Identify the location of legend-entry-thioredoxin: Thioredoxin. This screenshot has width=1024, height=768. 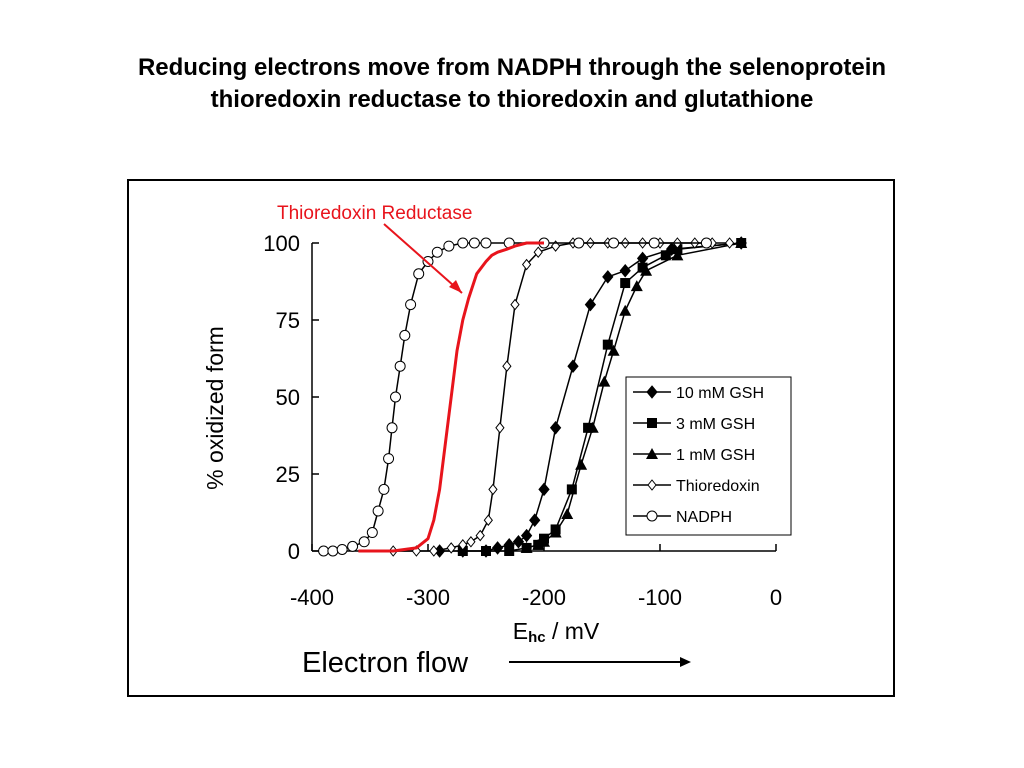
(696, 486).